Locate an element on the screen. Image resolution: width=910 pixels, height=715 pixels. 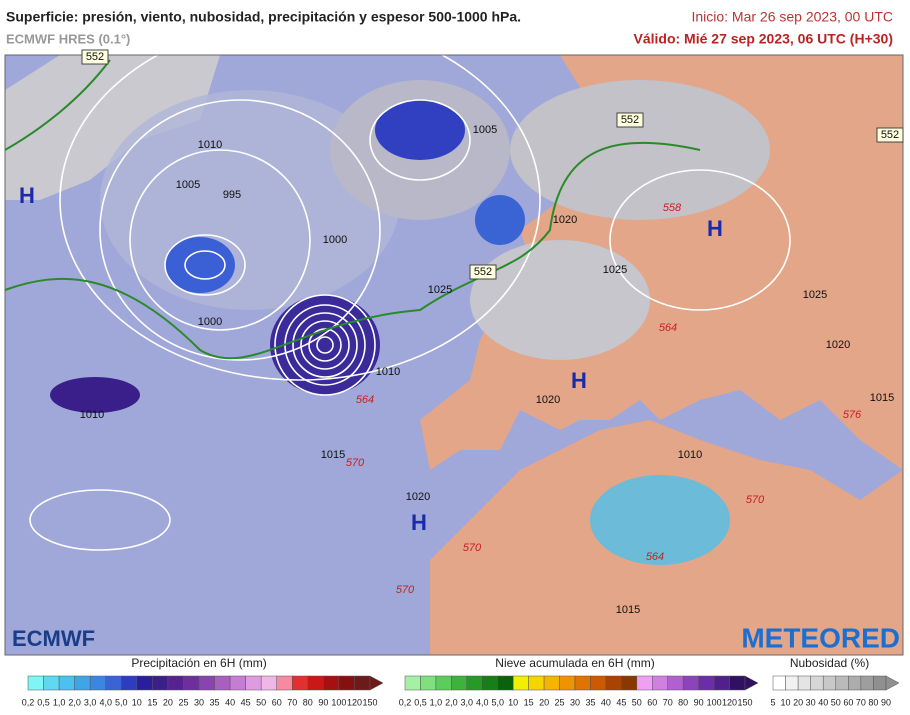
legend-label: 2,0 is located at coordinates (451, 702).